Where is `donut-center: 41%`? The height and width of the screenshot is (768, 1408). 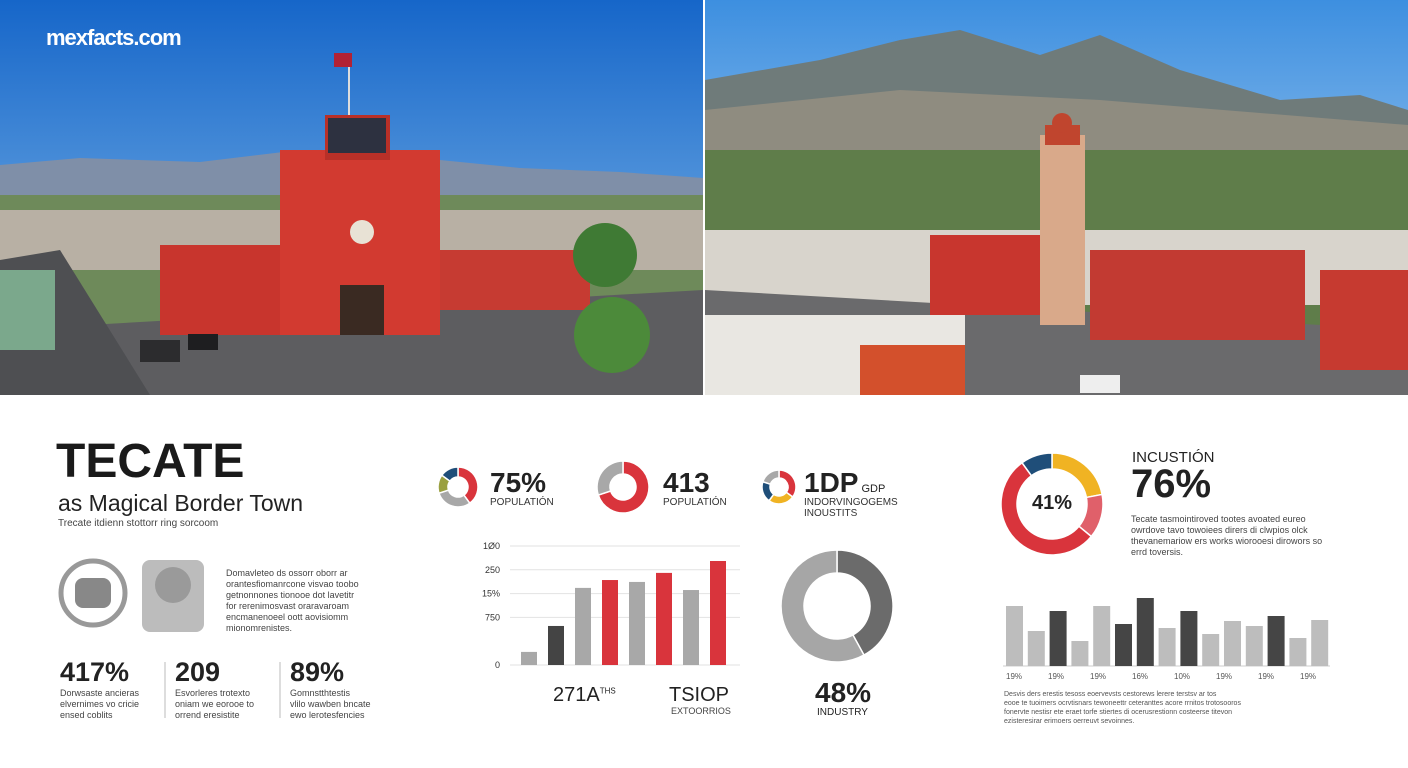
donut-center: 41% is located at coordinates (1052, 503).